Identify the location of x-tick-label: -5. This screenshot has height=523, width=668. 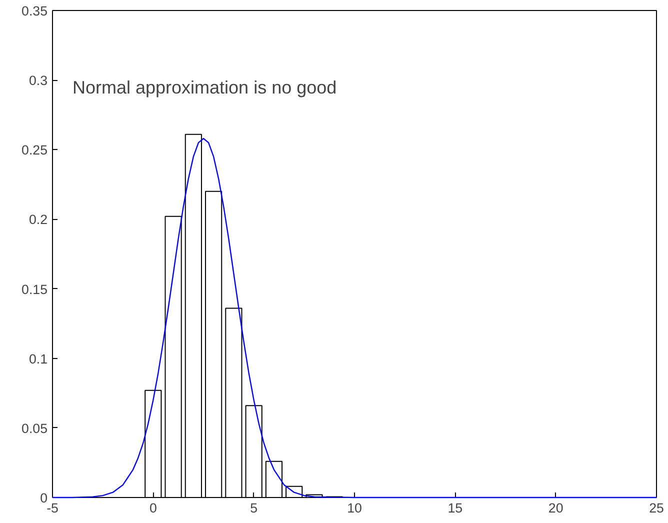
(52, 508).